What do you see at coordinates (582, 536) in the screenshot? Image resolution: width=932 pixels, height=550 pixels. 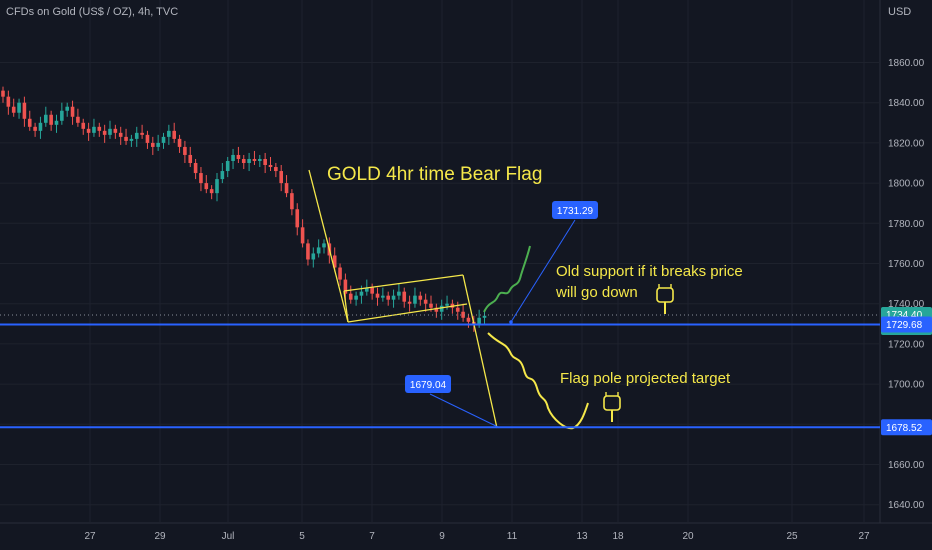 I see `x-tick-label: 13` at bounding box center [582, 536].